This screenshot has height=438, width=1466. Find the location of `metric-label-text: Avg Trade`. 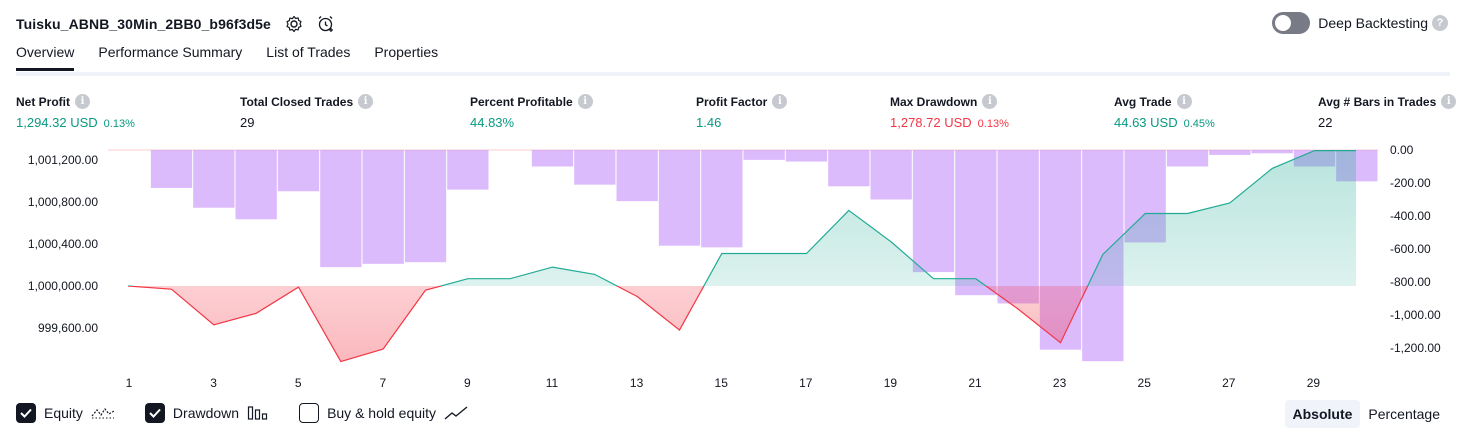

metric-label-text: Avg Trade is located at coordinates (1143, 101).